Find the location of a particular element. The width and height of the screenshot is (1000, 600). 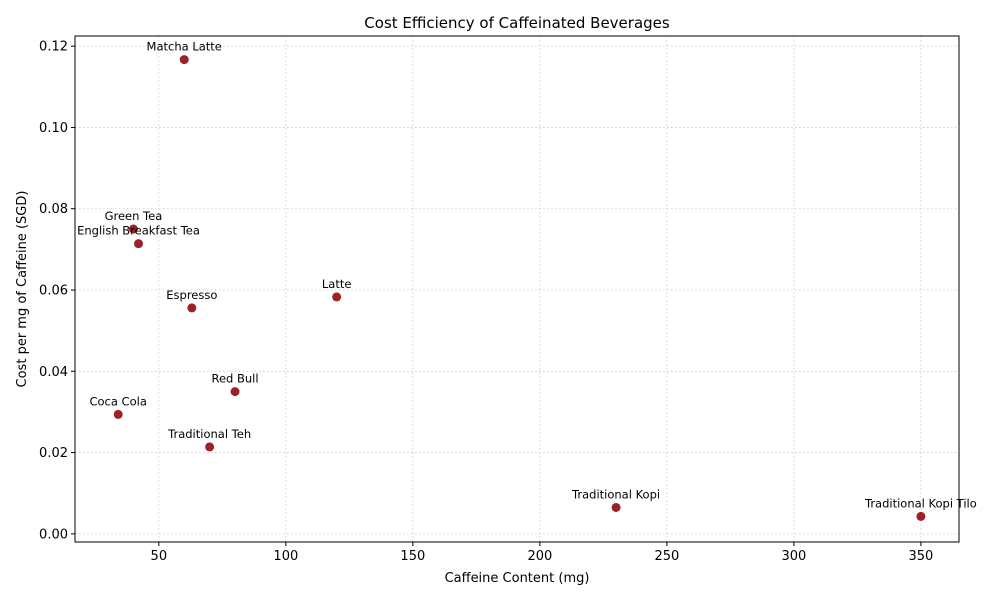

data-point-label: Latte is located at coordinates (337, 284).